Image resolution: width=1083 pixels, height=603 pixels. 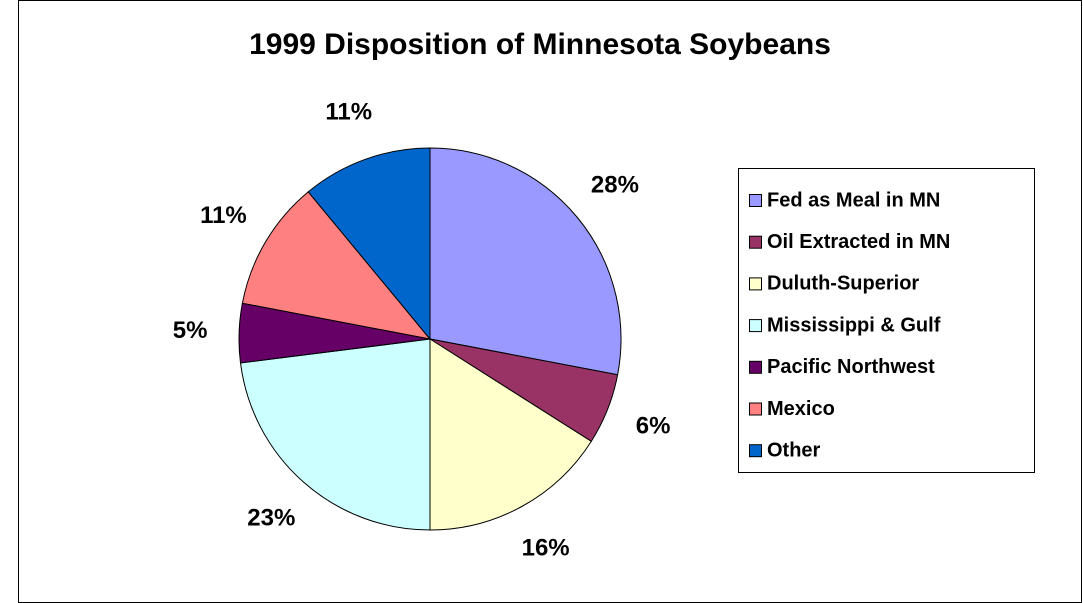 What do you see at coordinates (653, 426) in the screenshot?
I see `data-label: 6%` at bounding box center [653, 426].